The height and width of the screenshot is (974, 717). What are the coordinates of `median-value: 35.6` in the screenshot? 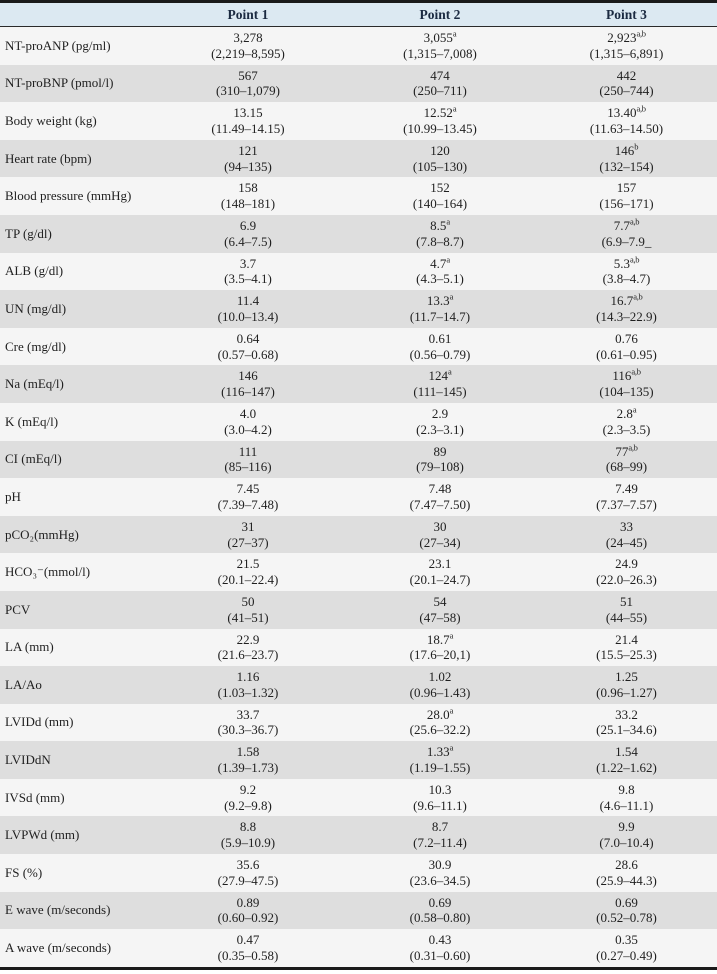 It's located at (248, 865).